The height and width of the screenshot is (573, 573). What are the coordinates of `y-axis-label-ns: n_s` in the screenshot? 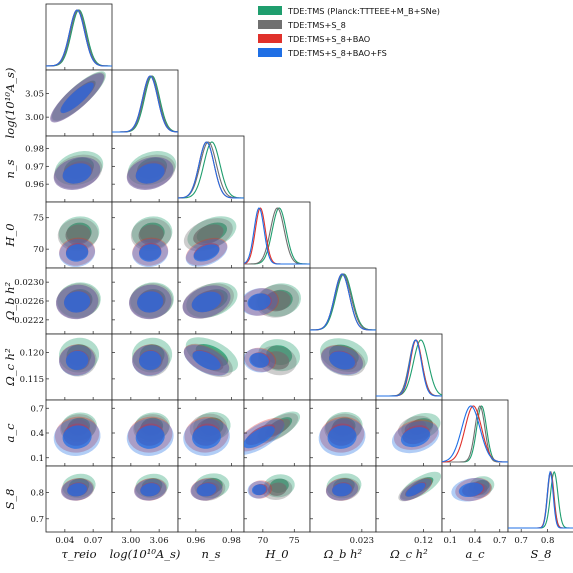 It's located at (10, 168).